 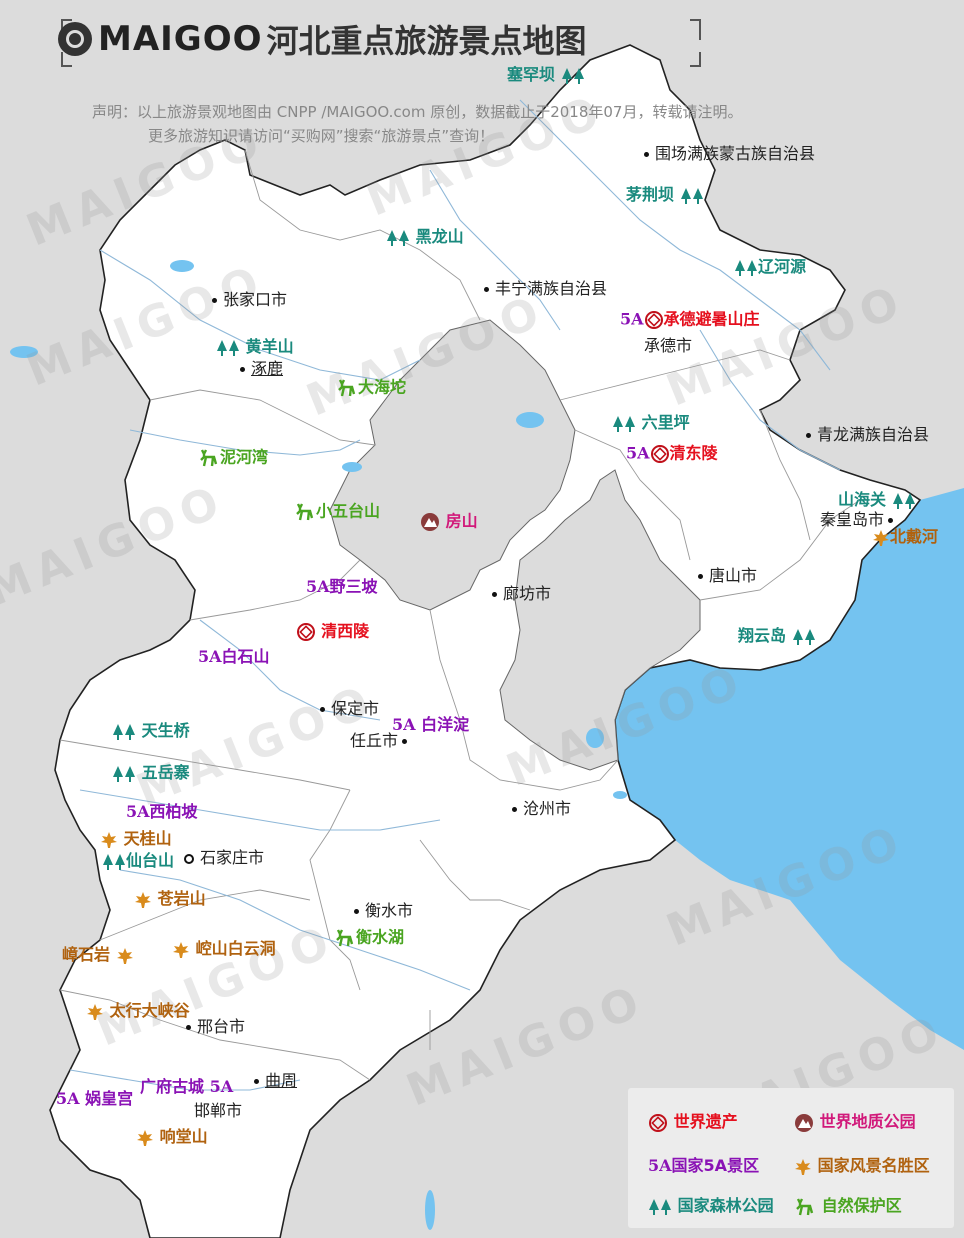 What do you see at coordinates (95, 1098) in the screenshot?
I see `spot-wahuanggong: 5A 娲皇宫` at bounding box center [95, 1098].